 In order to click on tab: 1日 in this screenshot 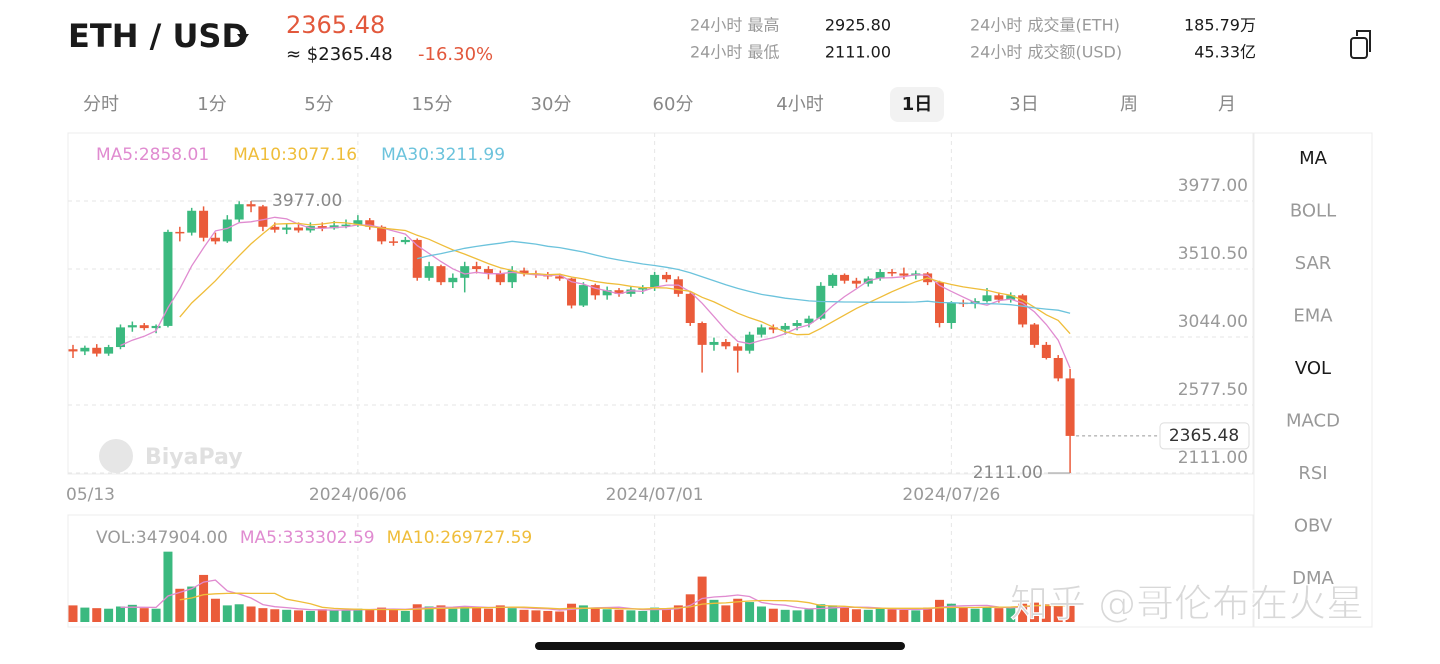, I will do `click(917, 104)`.